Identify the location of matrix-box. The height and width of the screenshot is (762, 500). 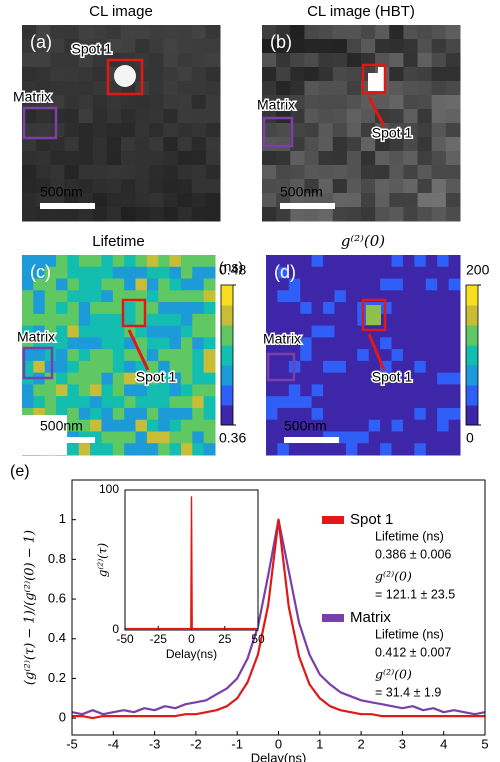
(38, 363).